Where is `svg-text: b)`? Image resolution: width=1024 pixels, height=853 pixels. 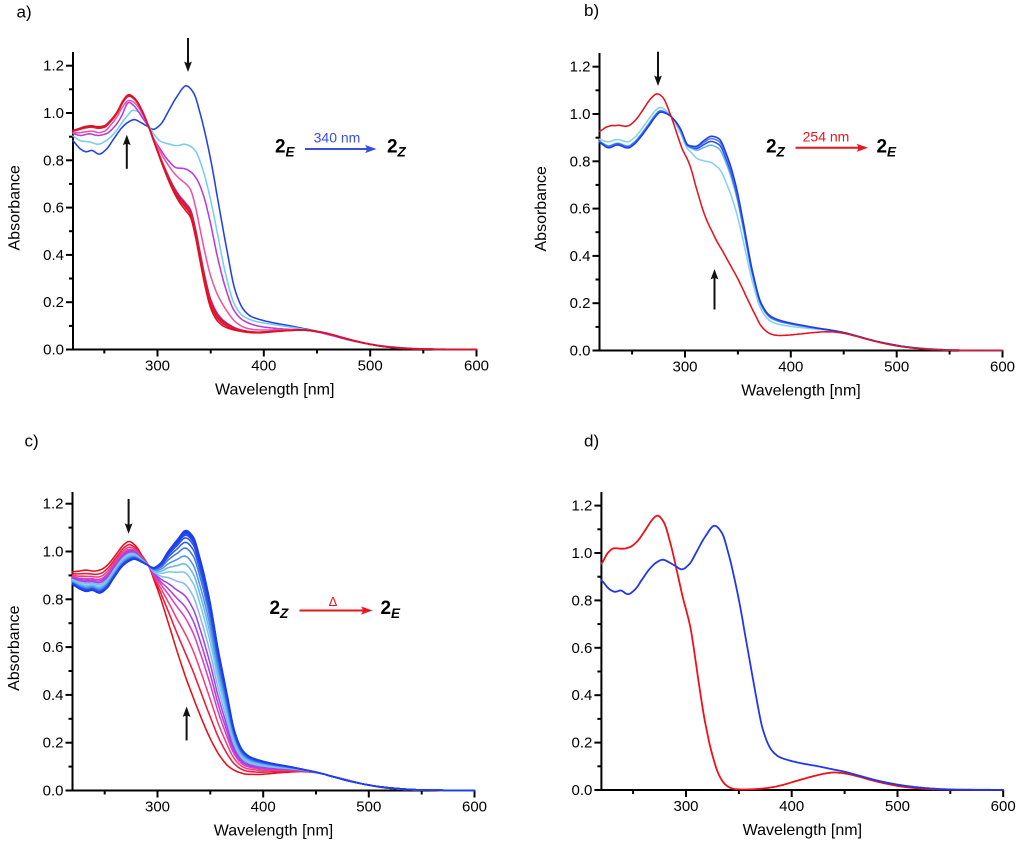
svg-text: b) is located at coordinates (591, 10).